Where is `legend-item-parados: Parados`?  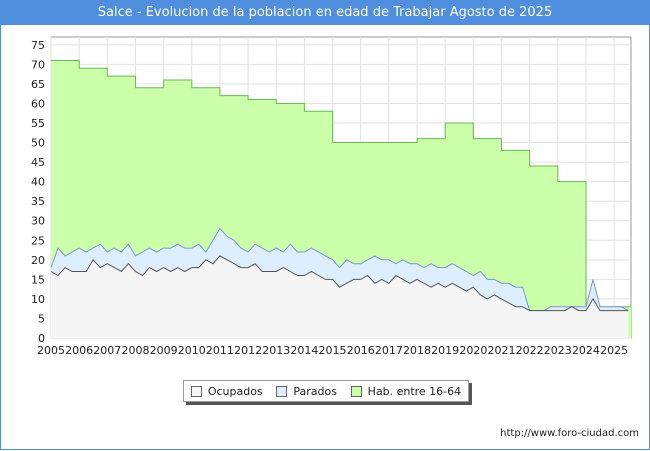
legend-item-parados: Parados is located at coordinates (306, 391).